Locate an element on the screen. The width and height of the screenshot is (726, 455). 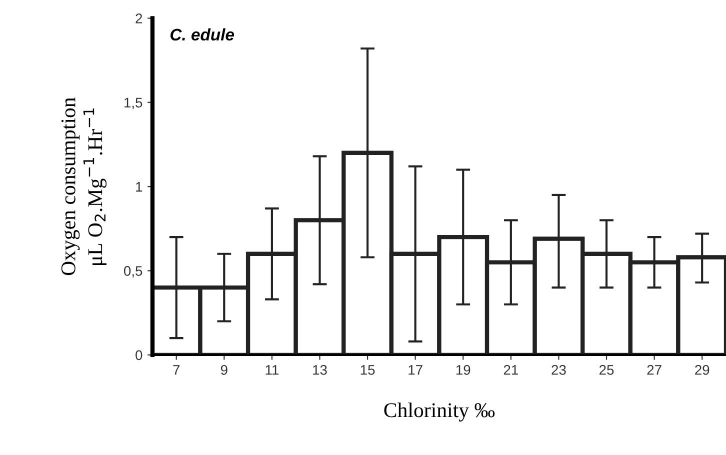
x-axis-title: Chlorinity ‰ is located at coordinates (439, 412).